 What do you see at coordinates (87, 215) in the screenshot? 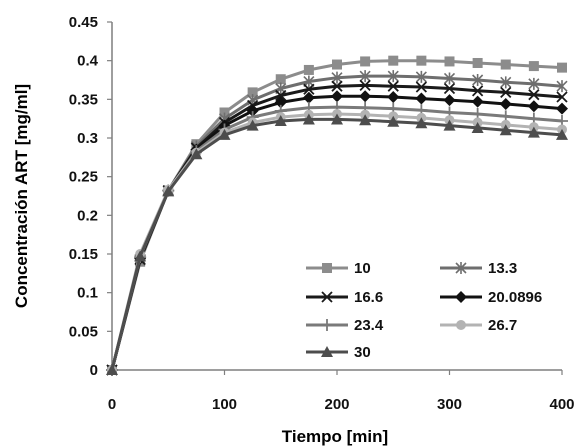
I see `y-tick-label: 0.2` at bounding box center [87, 215].